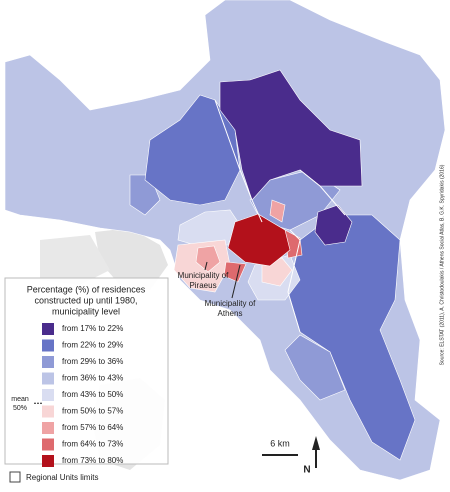 This screenshot has width=450, height=492. I want to click on legend-box, so click(86, 371).